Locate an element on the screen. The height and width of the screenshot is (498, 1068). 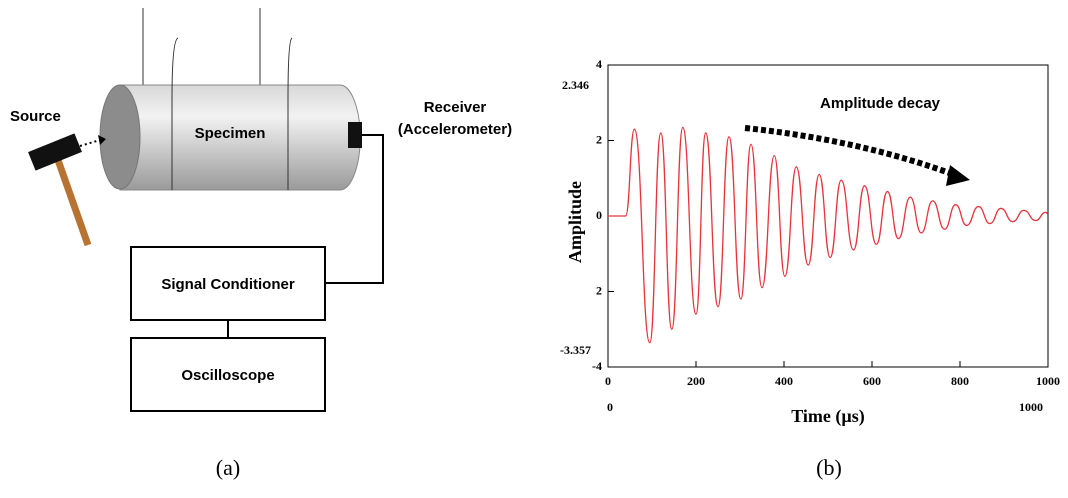
annotation: Amplitude decay is located at coordinates (880, 103).